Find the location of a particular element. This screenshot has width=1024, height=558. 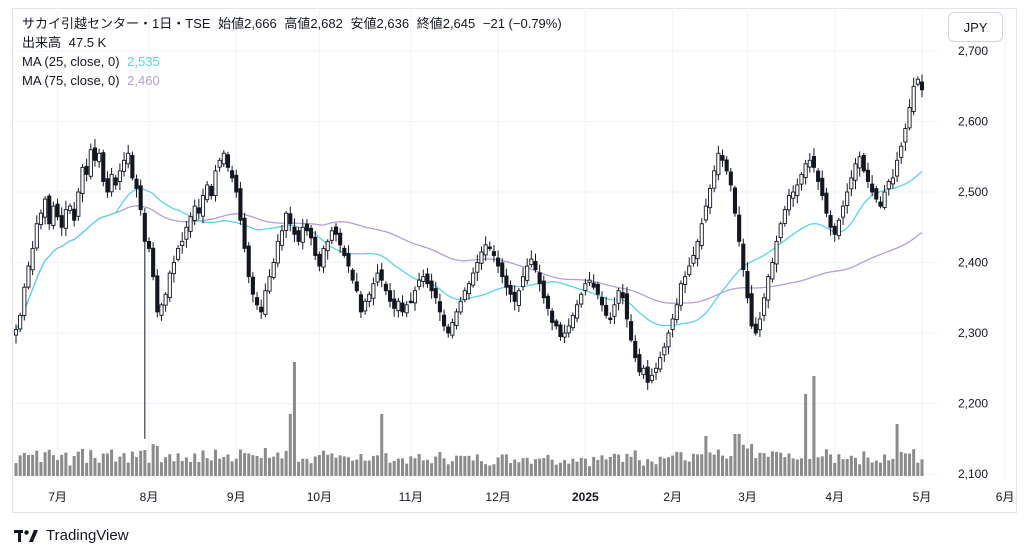

time-tick-label: 4月 is located at coordinates (834, 497).